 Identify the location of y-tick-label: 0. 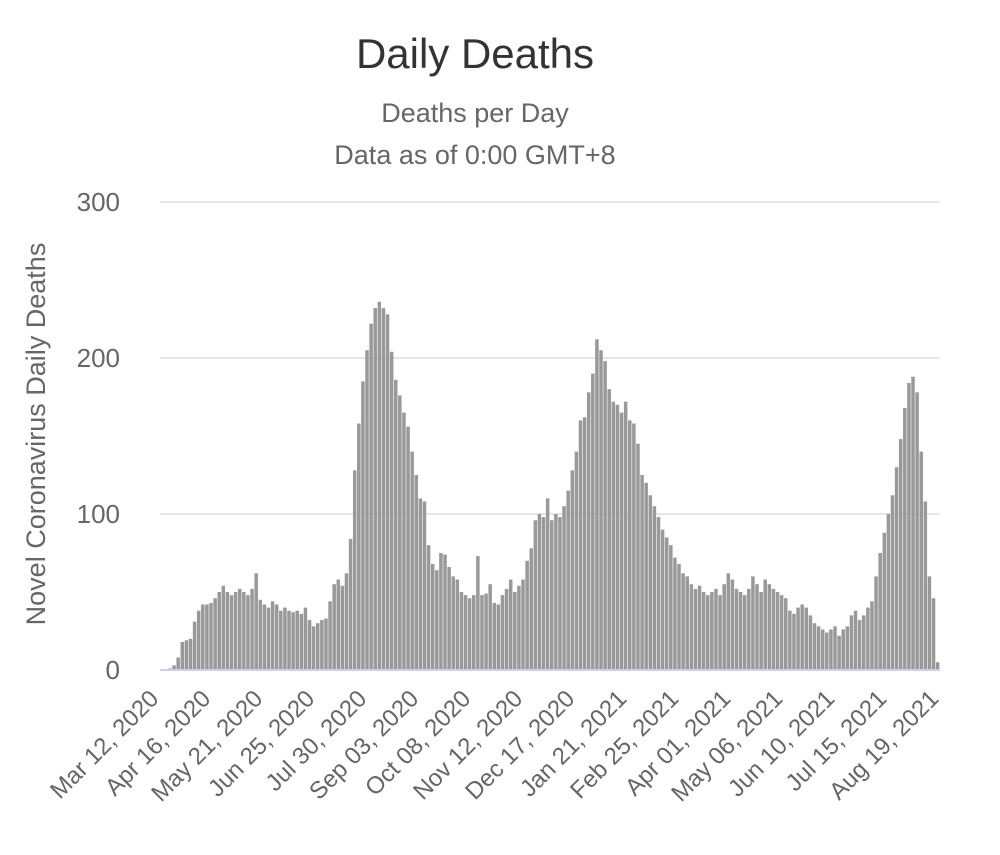
(113, 670).